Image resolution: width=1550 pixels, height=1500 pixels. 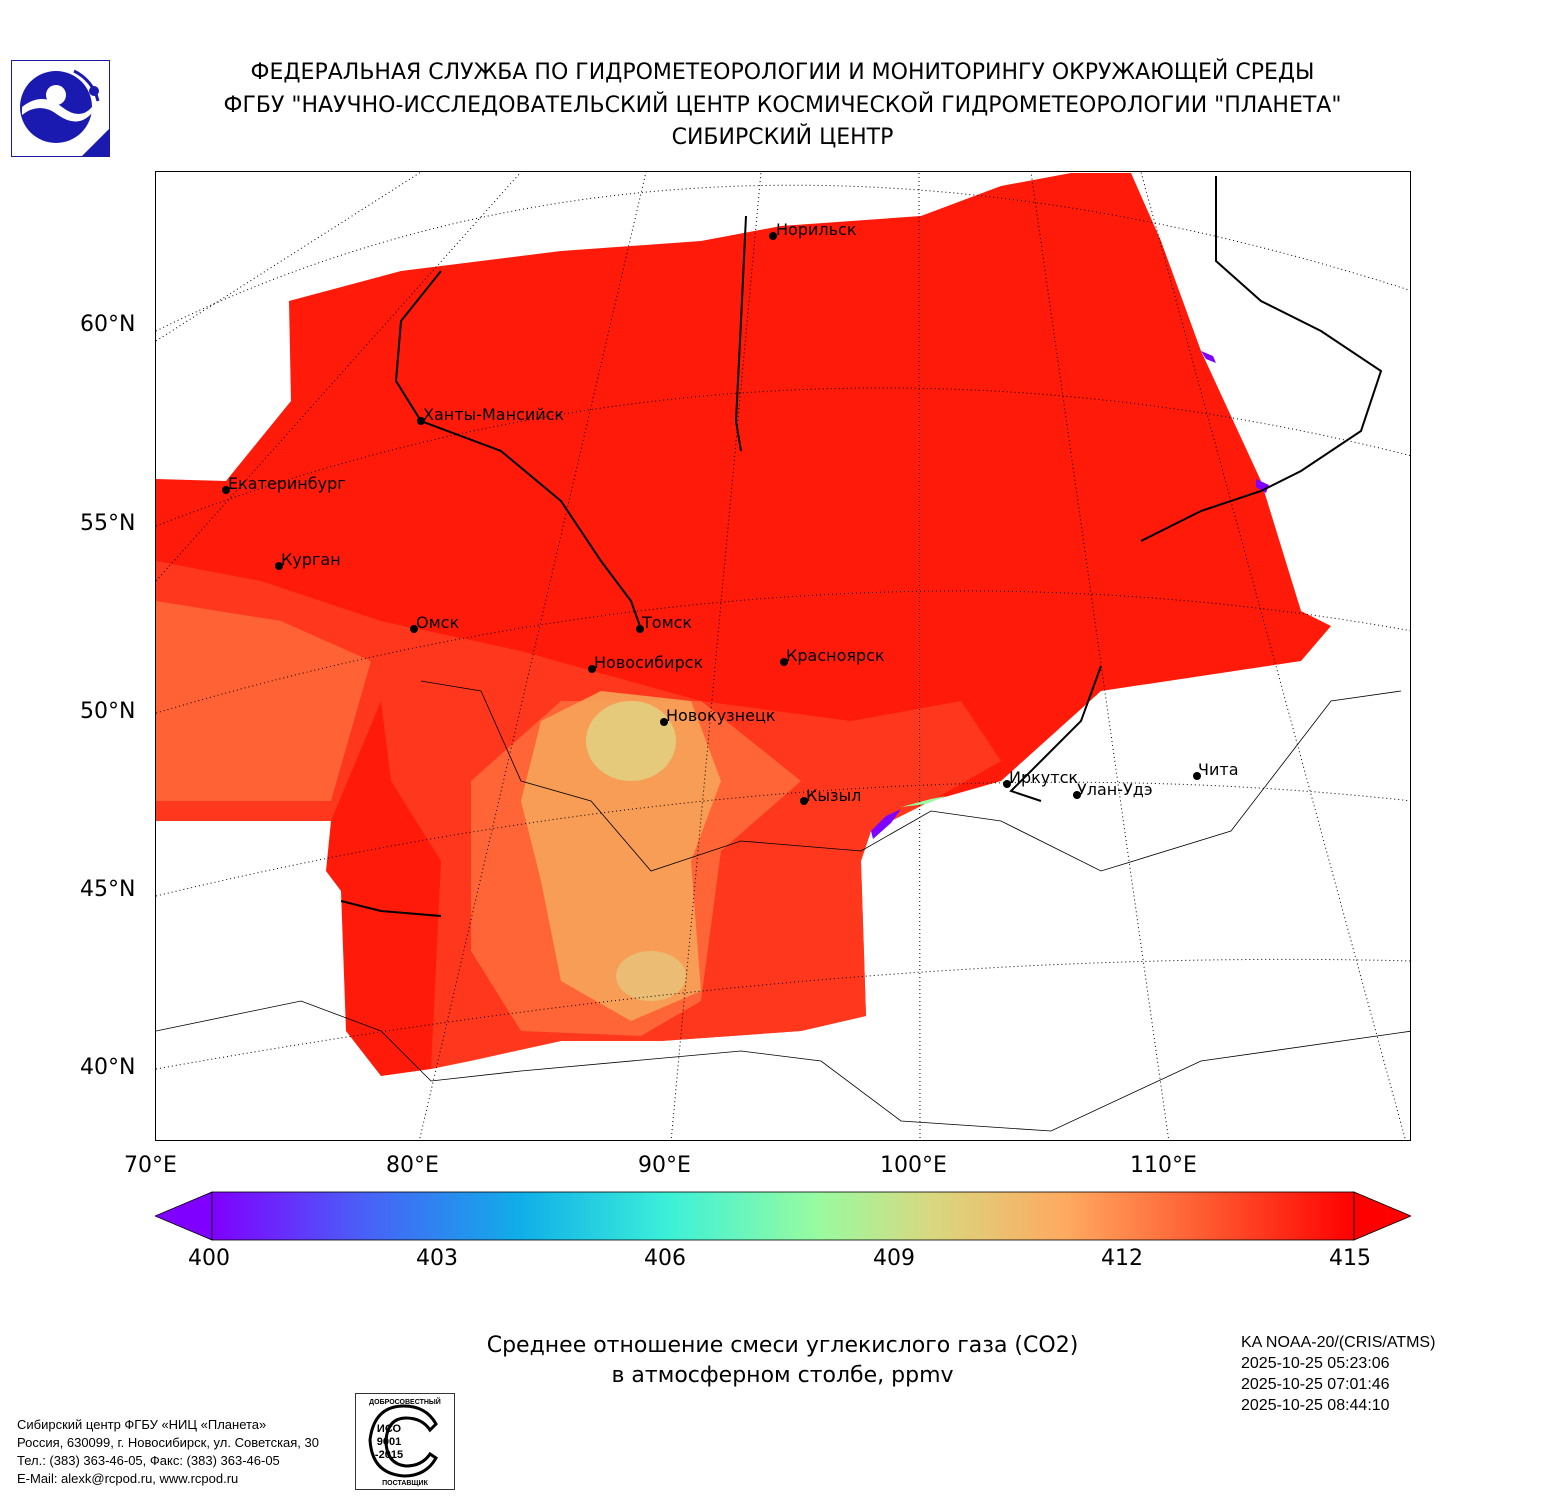 I want to click on lon-label: 110°E, so click(x=1163, y=1165).